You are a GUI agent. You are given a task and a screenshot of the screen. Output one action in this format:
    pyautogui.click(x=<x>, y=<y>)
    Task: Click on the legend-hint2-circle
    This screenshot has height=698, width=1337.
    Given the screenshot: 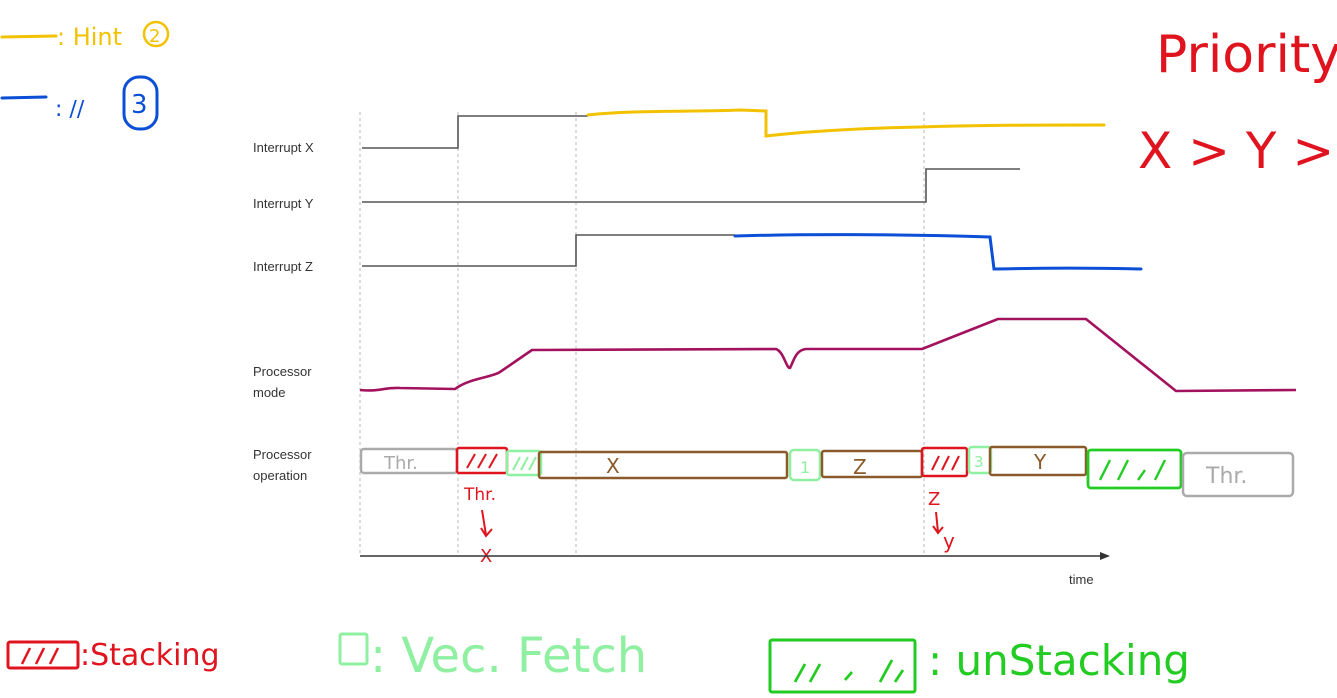 What is the action you would take?
    pyautogui.click(x=156, y=34)
    